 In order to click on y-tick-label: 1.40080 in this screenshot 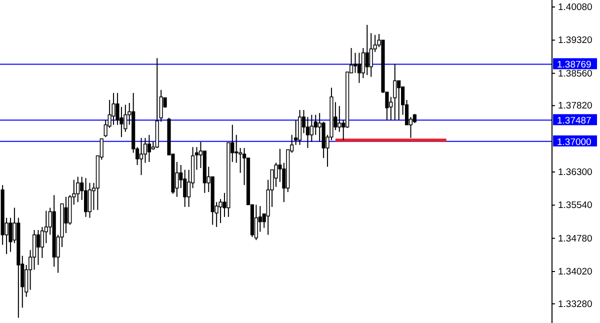, I will do `click(575, 8)`.